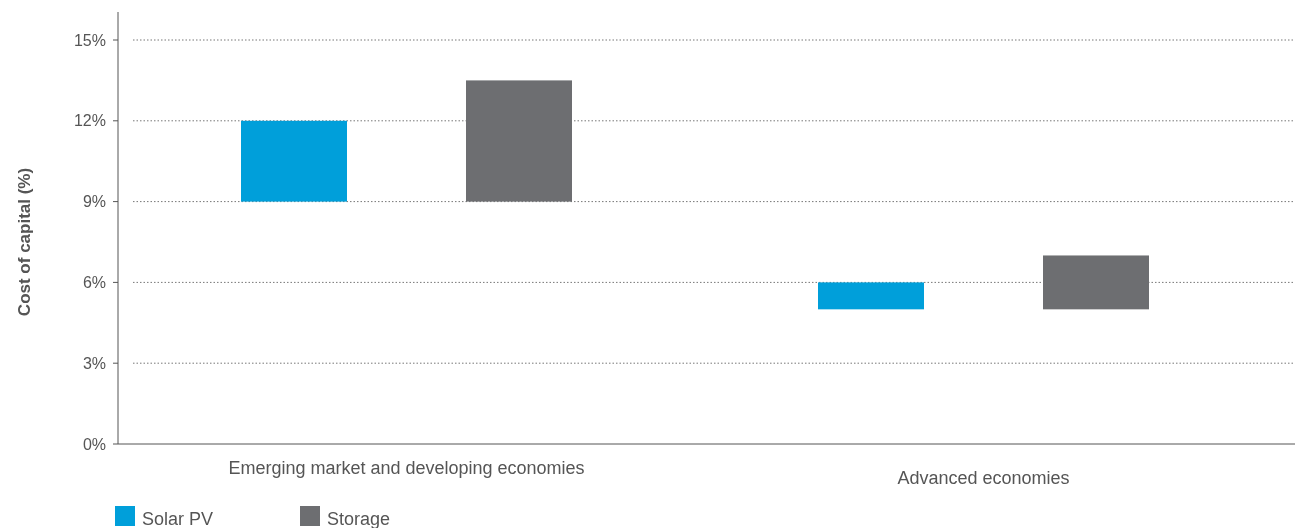 This screenshot has height=528, width=1298. I want to click on y-tick-label: 3%, so click(94, 363).